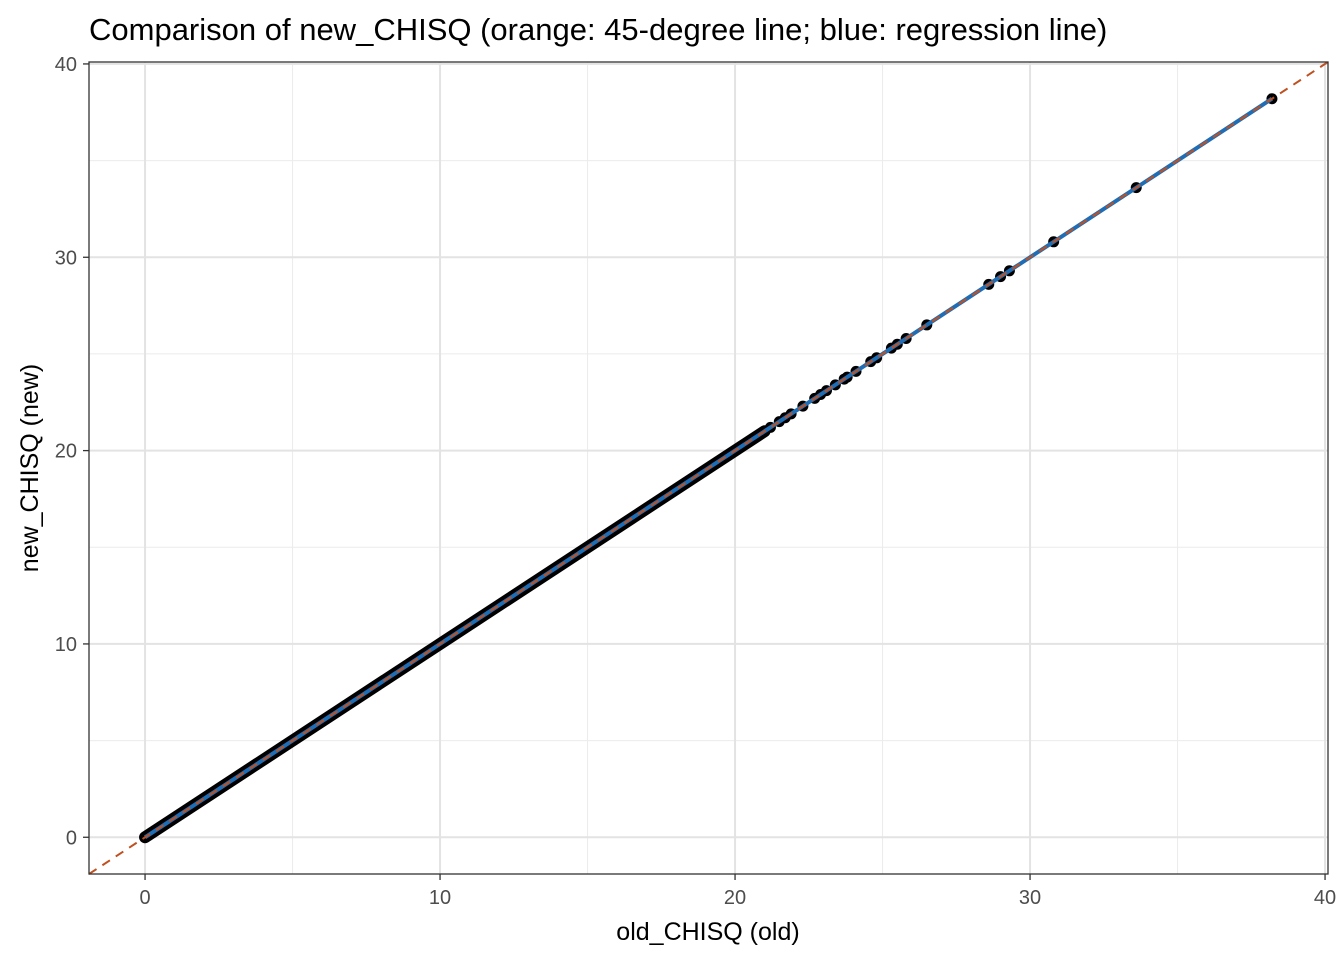 The image size is (1344, 960). Describe the element at coordinates (30, 468) in the screenshot. I see `y-axis-title: new_CHISQ (new)` at that location.